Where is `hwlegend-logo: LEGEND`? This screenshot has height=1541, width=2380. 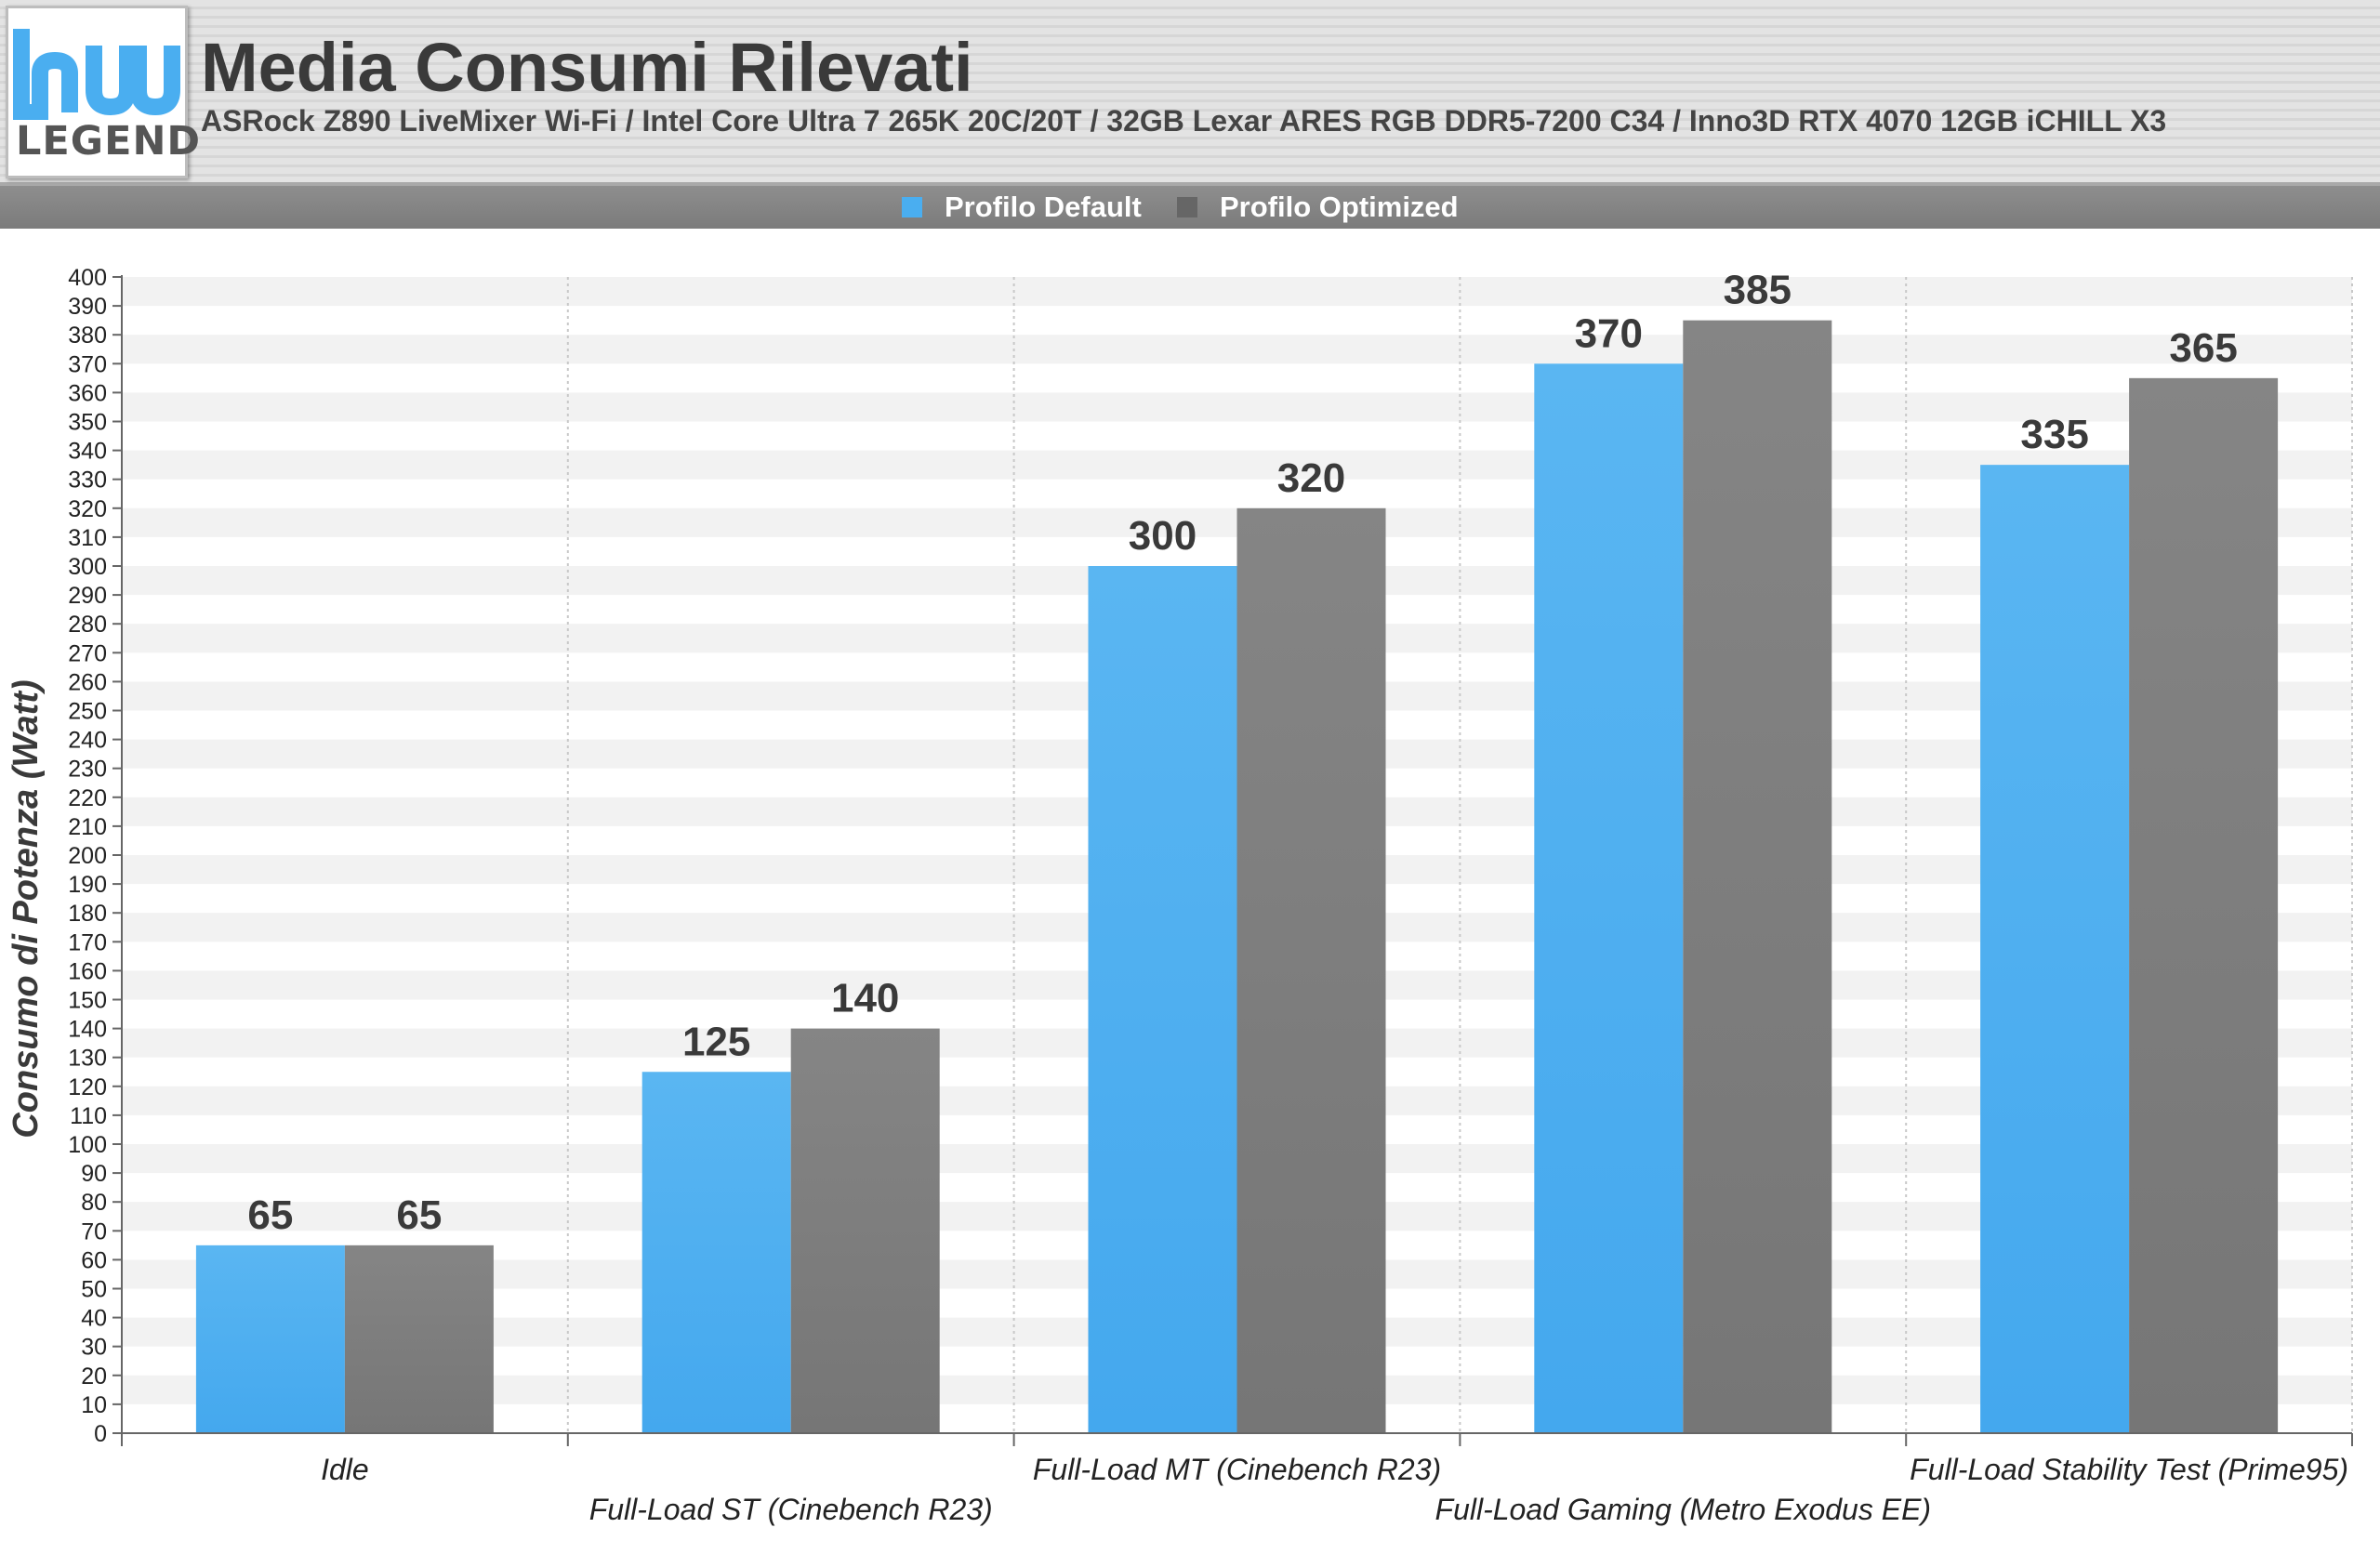
hwlegend-logo: LEGEND is located at coordinates (104, 92).